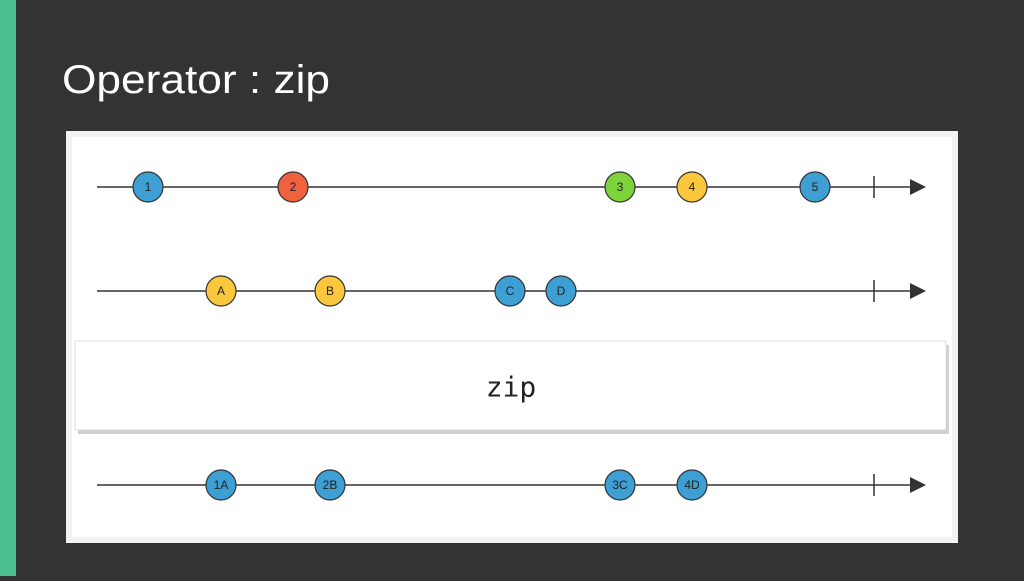 The image size is (1024, 581). I want to click on marble-label: A, so click(221, 291).